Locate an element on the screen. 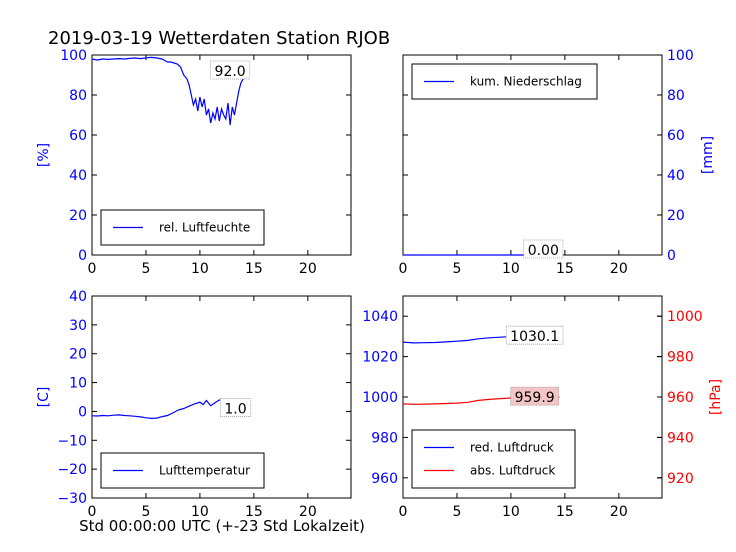 The height and width of the screenshot is (552, 736). annotation-label: 92.0 is located at coordinates (230, 72).